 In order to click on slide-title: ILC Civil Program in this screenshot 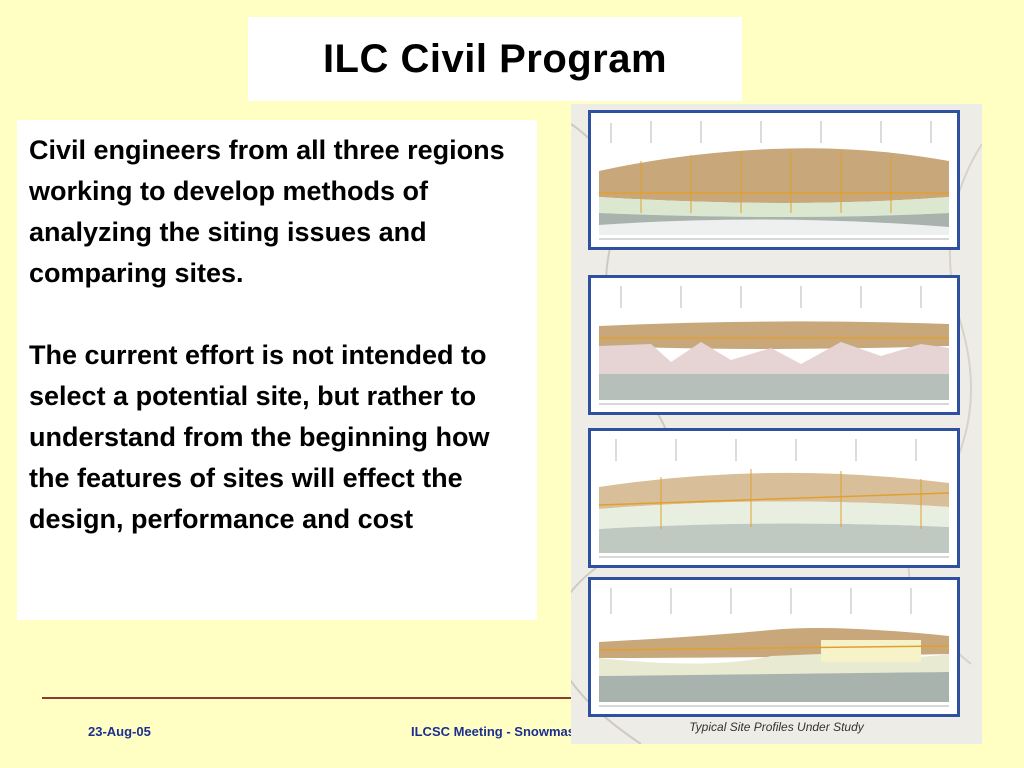, I will do `click(495, 58)`.